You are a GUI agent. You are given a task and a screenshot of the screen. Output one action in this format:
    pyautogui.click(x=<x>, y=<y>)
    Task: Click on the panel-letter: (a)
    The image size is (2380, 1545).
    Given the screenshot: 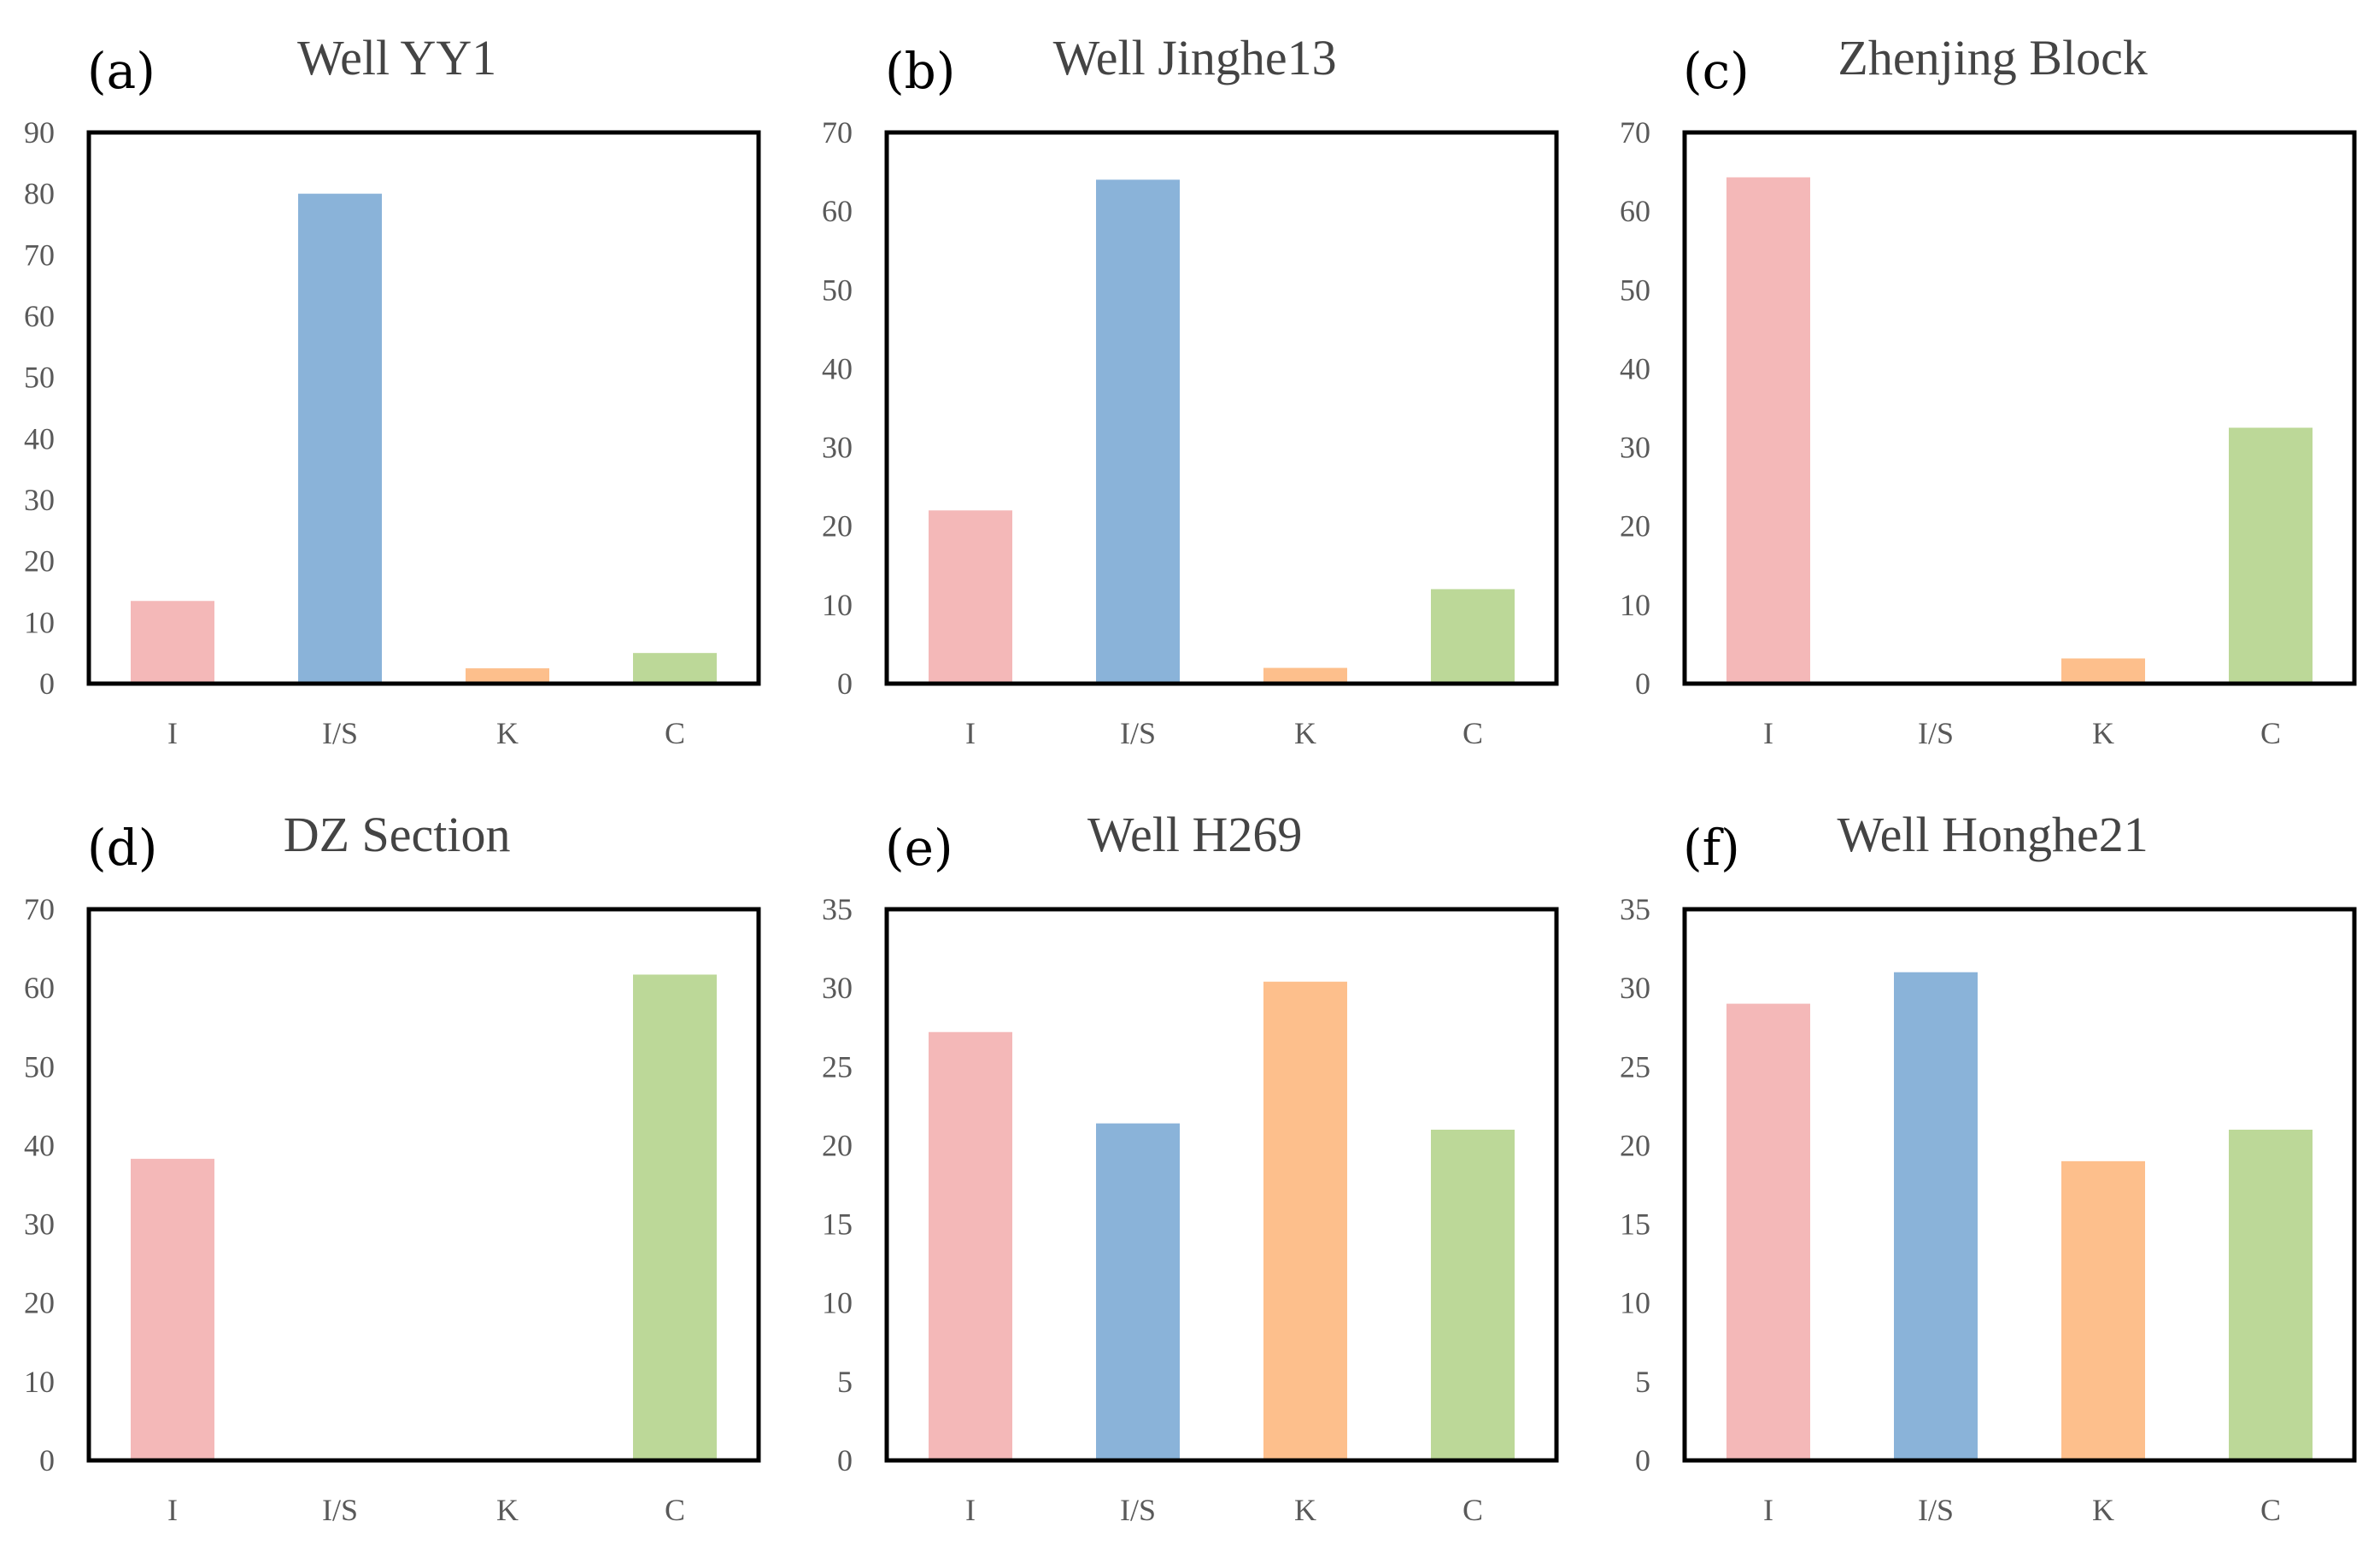 What is the action you would take?
    pyautogui.click(x=121, y=71)
    